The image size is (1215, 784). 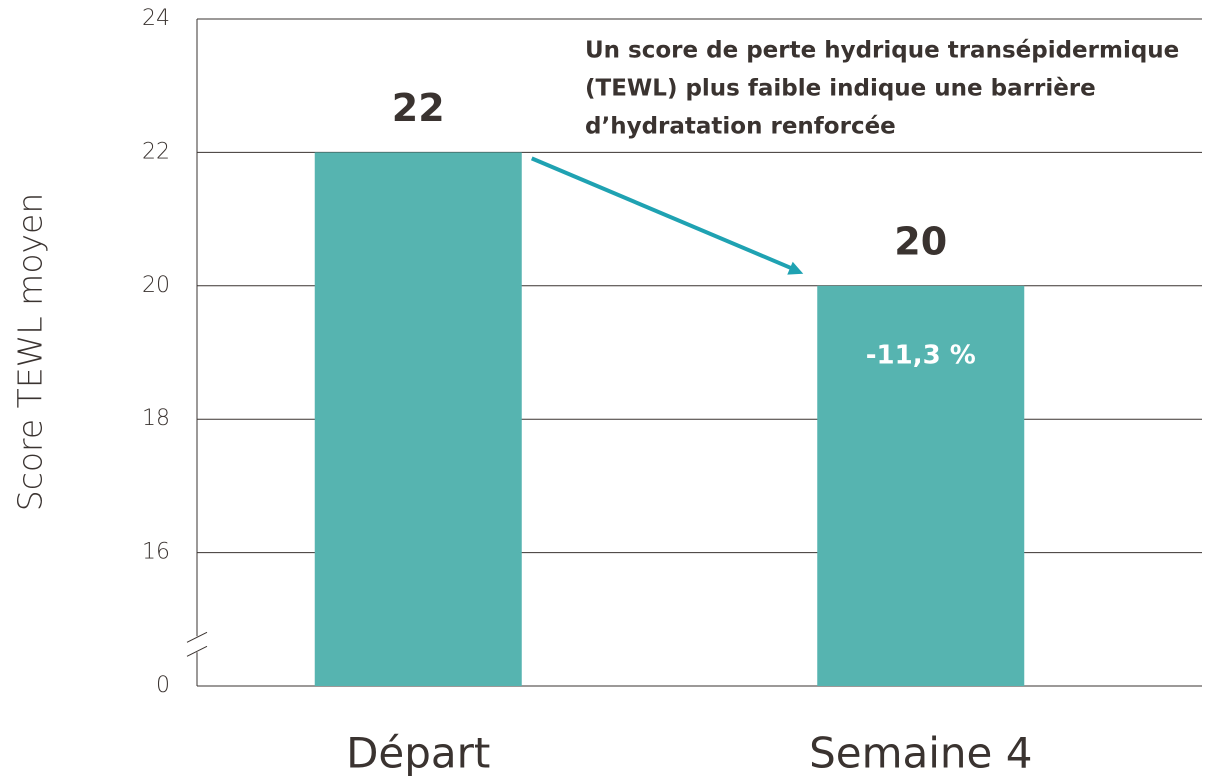 What do you see at coordinates (156, 285) in the screenshot?
I see `y-tick-label: 20` at bounding box center [156, 285].